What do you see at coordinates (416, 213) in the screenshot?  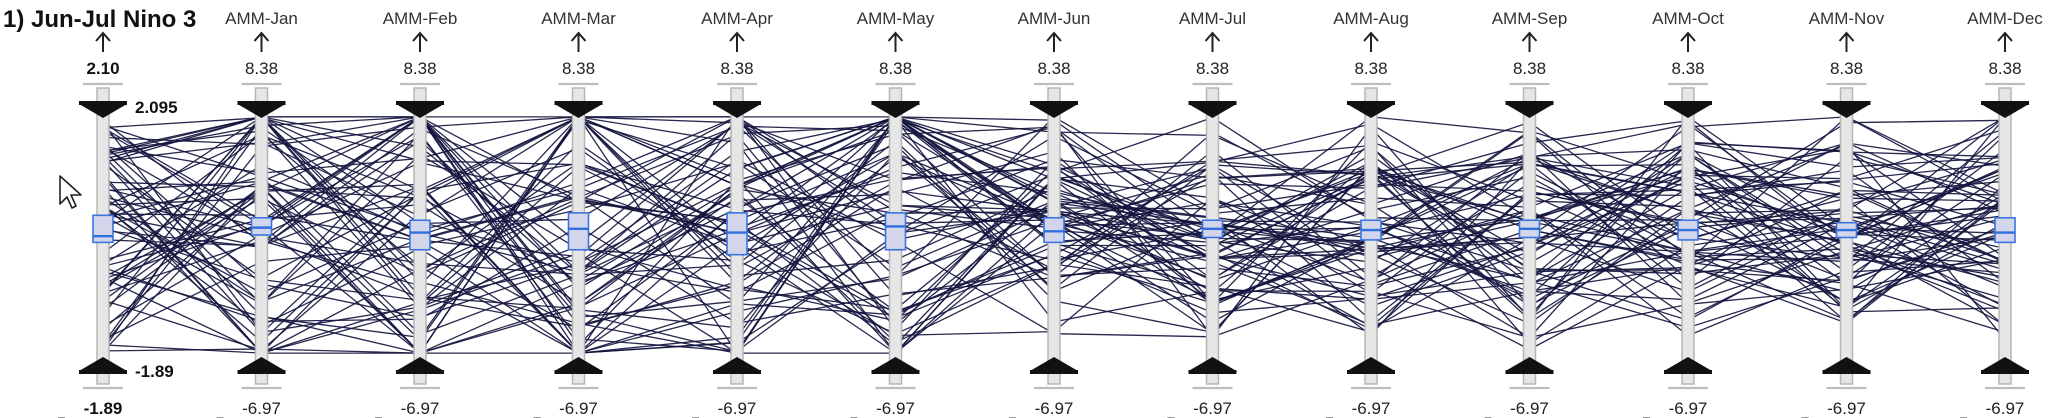 I see `axis-amm-feb: AMM-Feb 8.38 -6.97` at bounding box center [416, 213].